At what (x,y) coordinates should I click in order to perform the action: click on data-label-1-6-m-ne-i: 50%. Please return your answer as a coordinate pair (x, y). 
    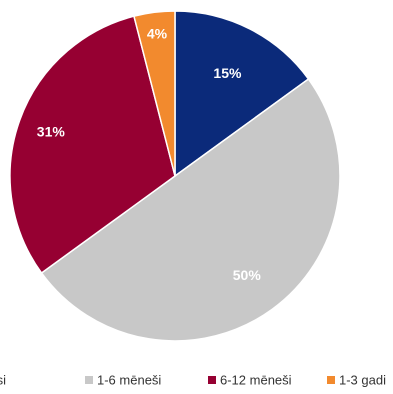
    Looking at the image, I should click on (247, 275).